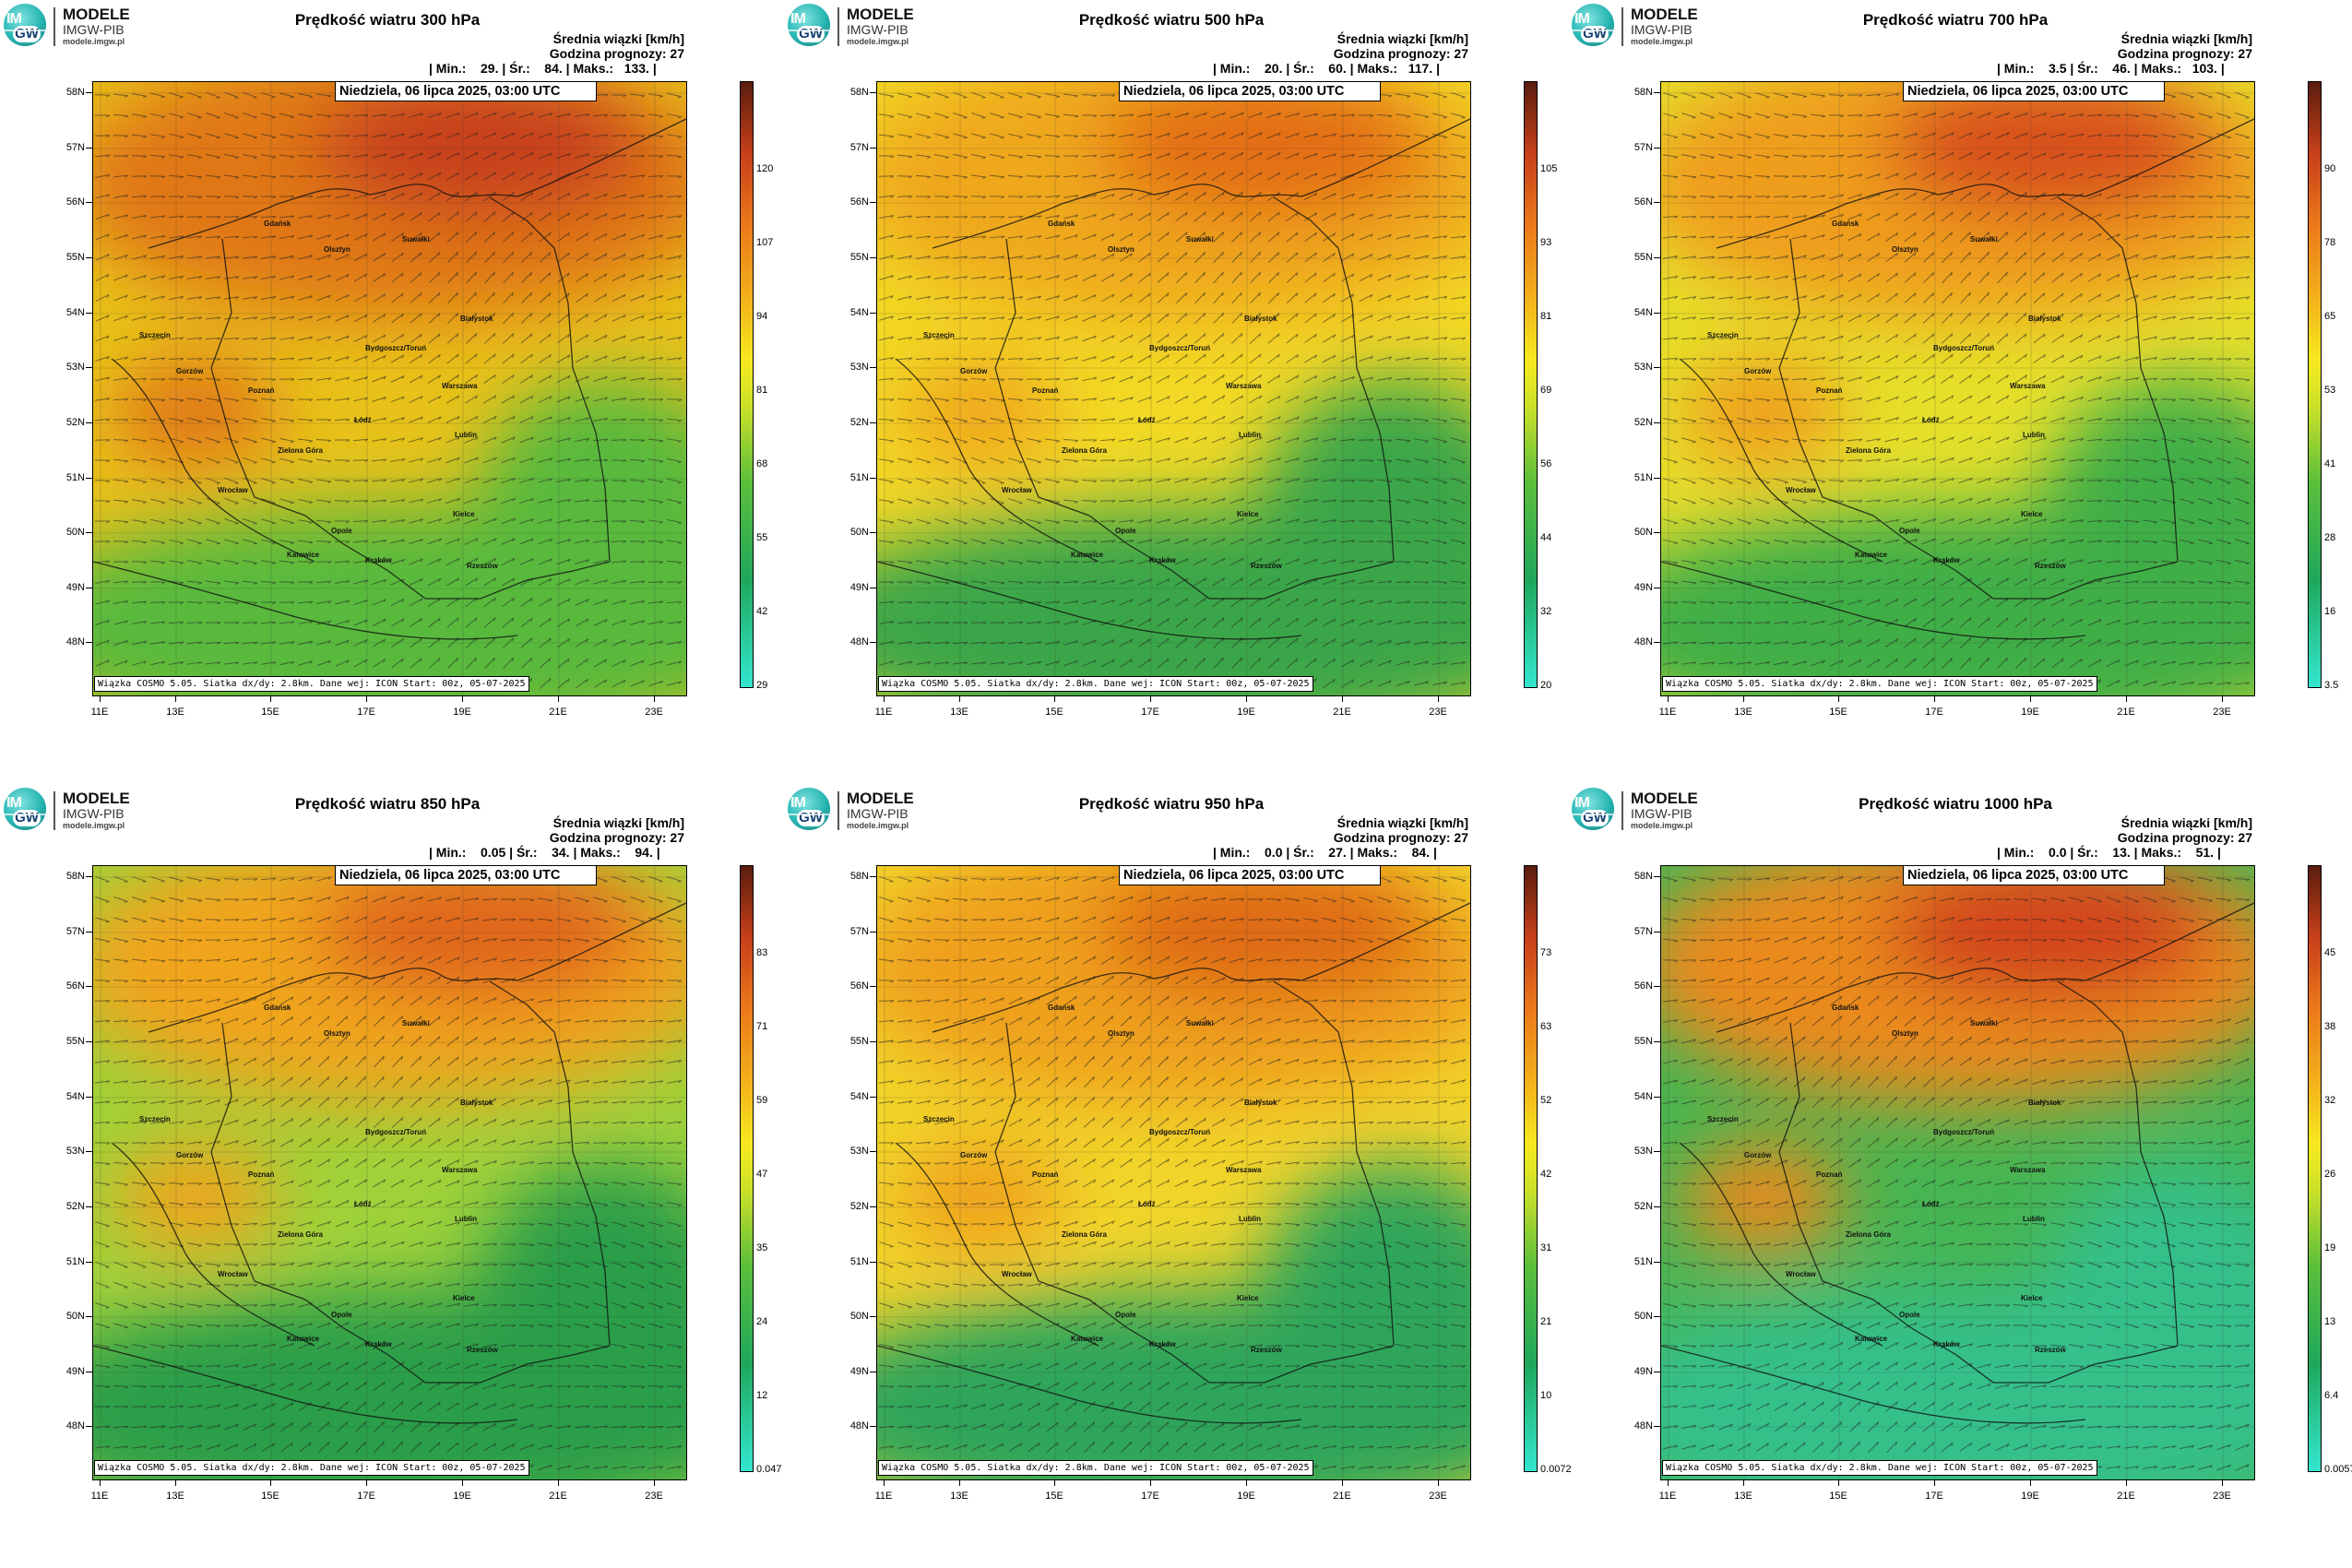 The width and height of the screenshot is (2352, 1568). What do you see at coordinates (387, 804) in the screenshot?
I see `panel-title: Prędkość wiatru 850 hPa` at bounding box center [387, 804].